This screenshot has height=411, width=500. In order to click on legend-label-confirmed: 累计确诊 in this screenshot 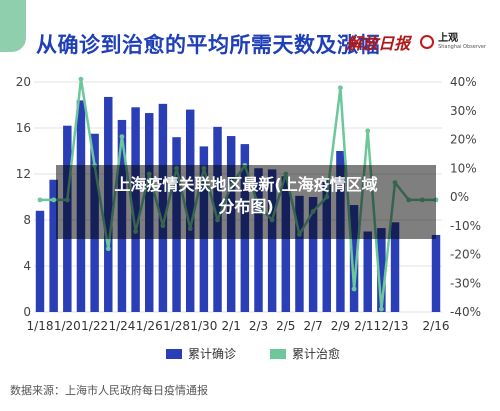, I will do `click(212, 354)`.